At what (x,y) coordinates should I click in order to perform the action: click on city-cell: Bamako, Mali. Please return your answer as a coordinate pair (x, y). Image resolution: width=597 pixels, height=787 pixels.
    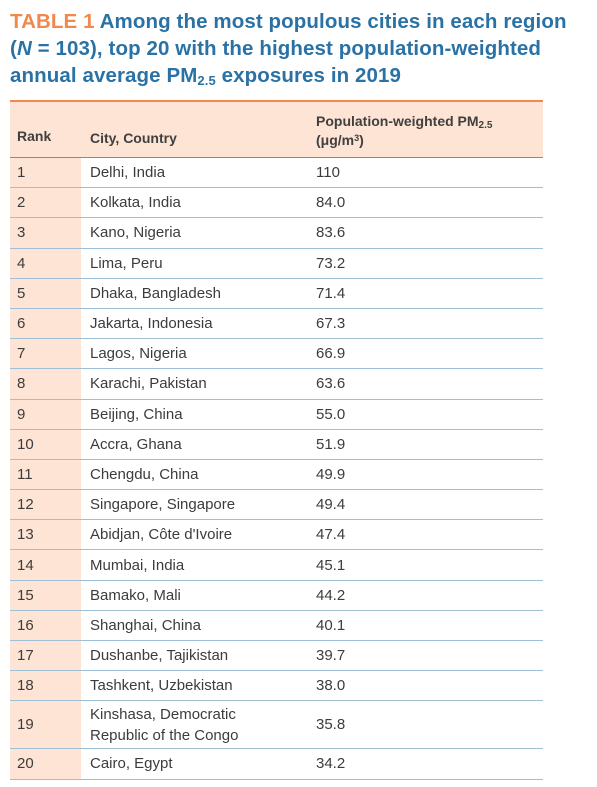
    Looking at the image, I should click on (135, 595).